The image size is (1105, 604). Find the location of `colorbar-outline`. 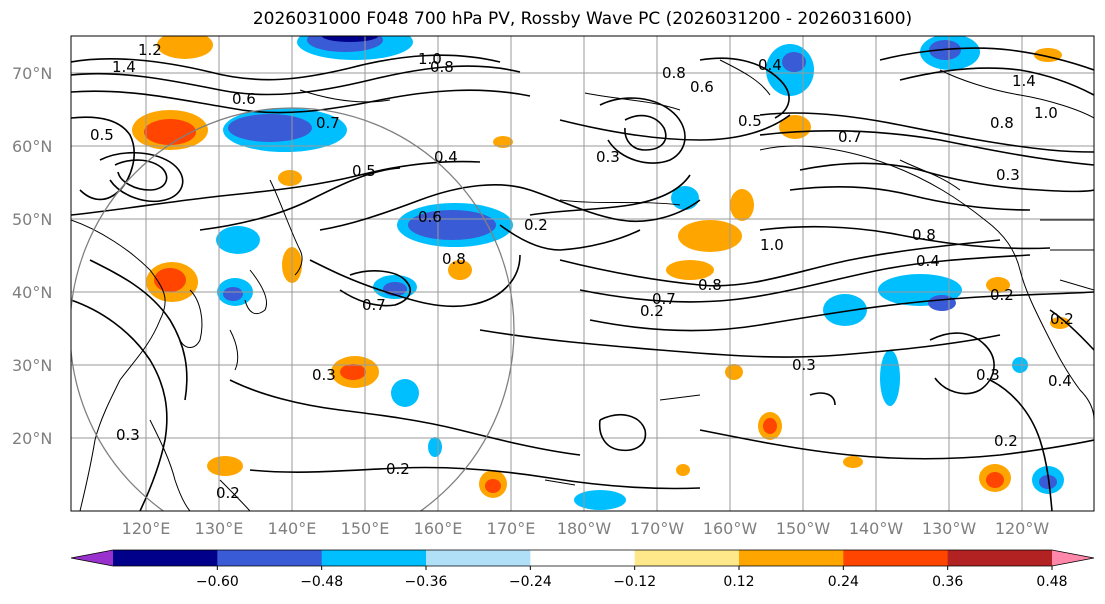

colorbar-outline is located at coordinates (582, 558).